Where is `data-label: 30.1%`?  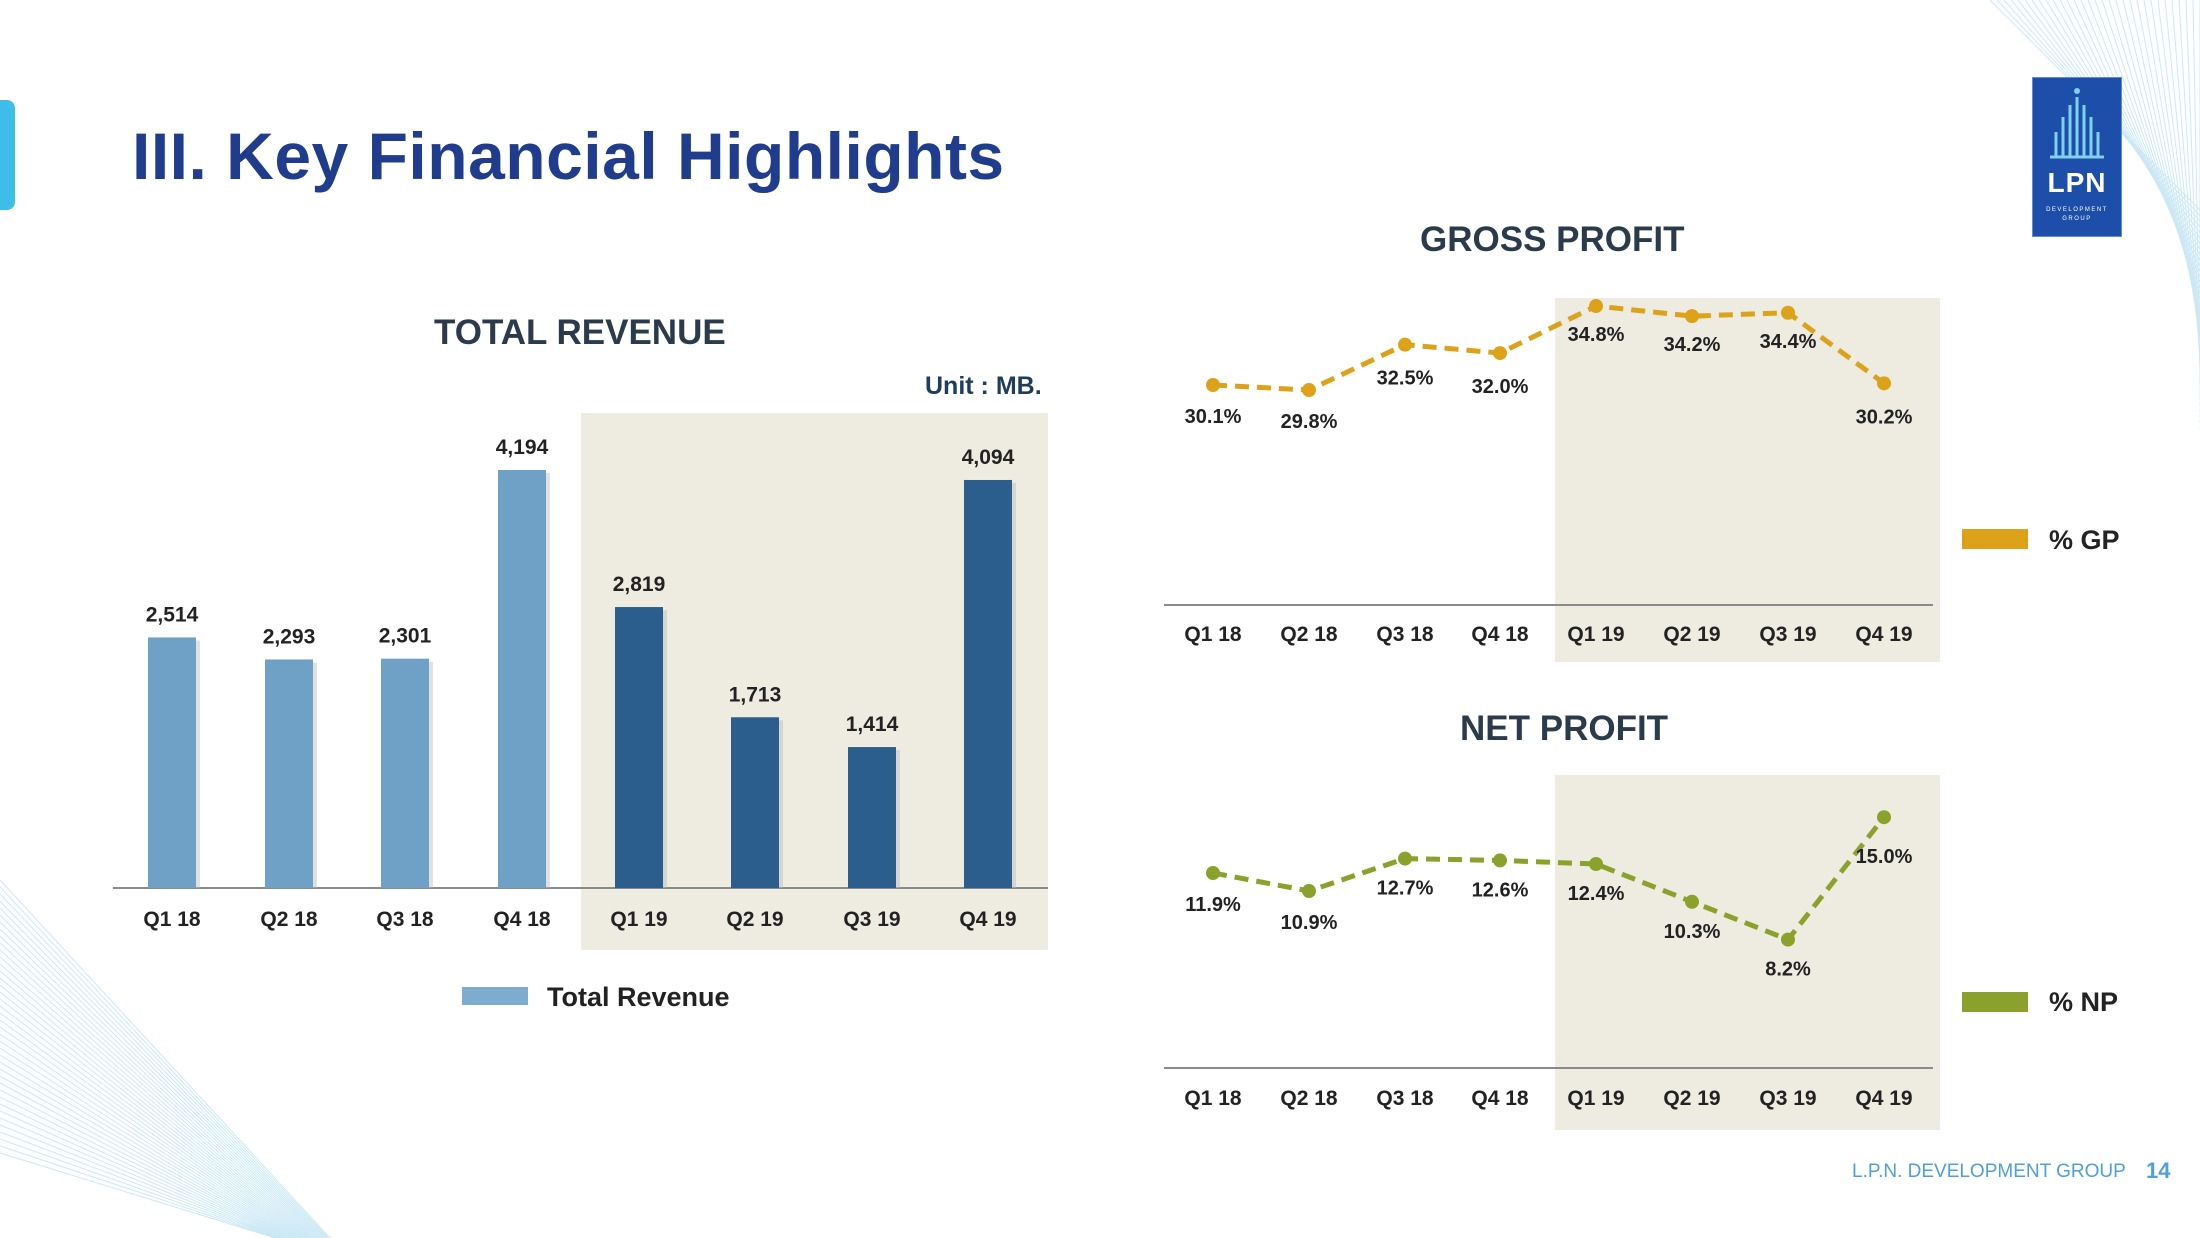 data-label: 30.1% is located at coordinates (1213, 417).